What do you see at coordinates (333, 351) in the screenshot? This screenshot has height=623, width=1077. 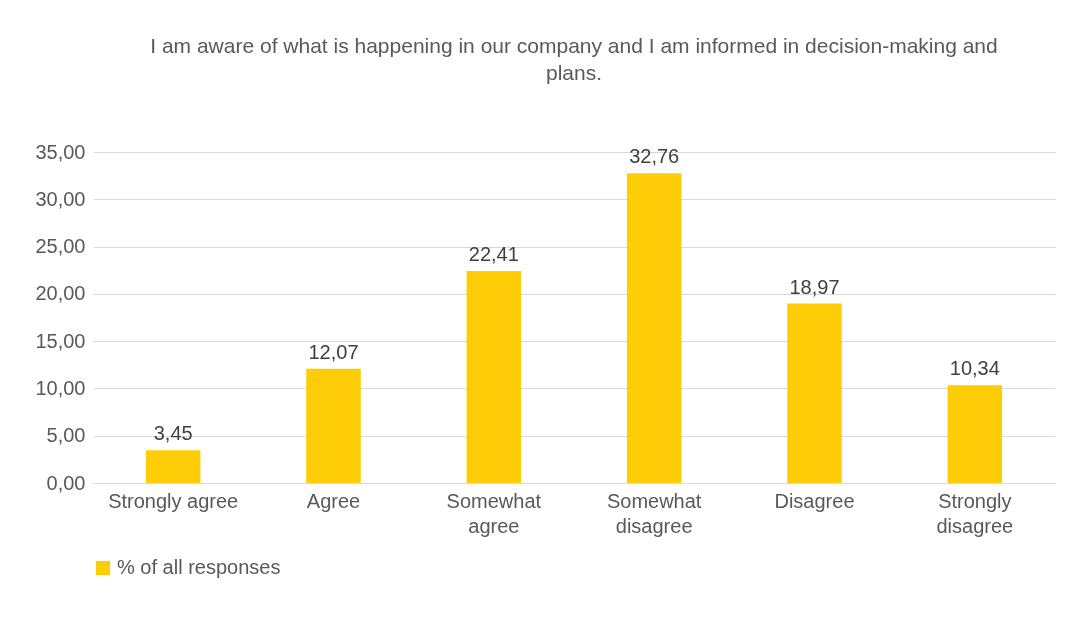 I see `data-label: 12,07` at bounding box center [333, 351].